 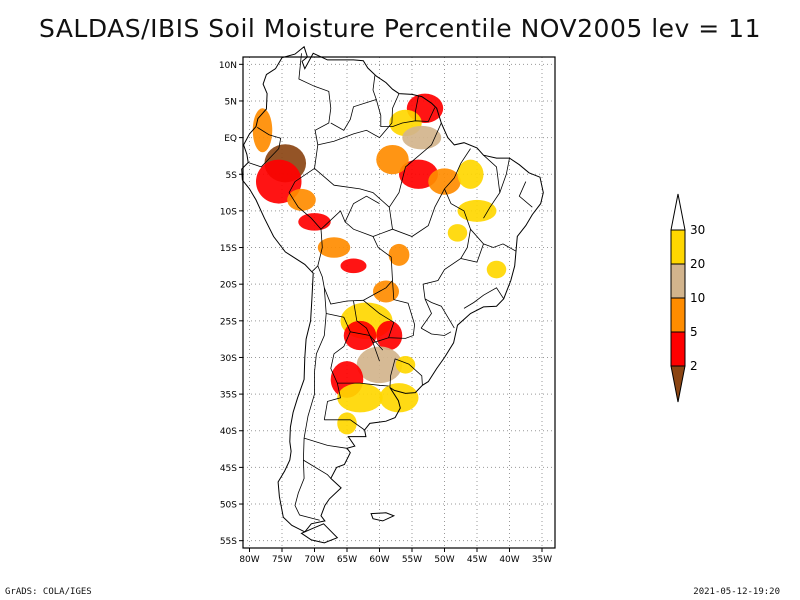 What do you see at coordinates (231, 102) in the screenshot?
I see `latitude-label: 5N` at bounding box center [231, 102].